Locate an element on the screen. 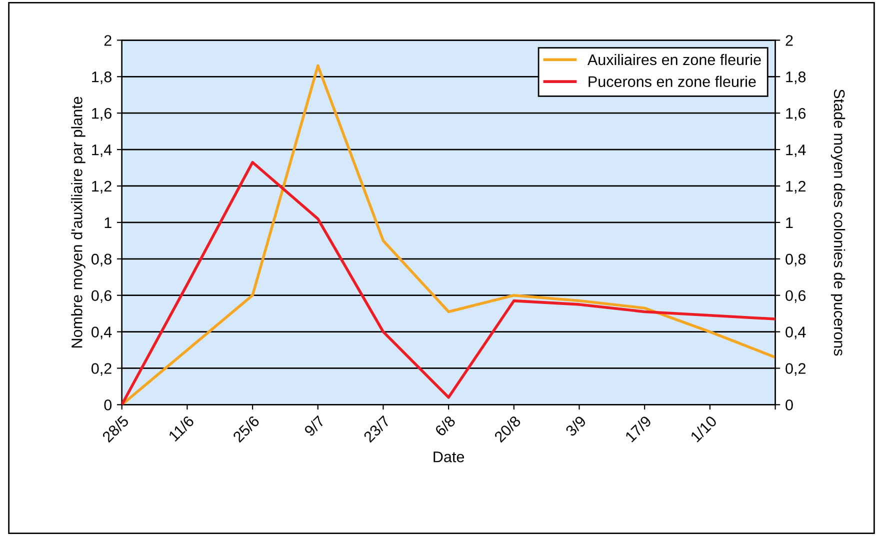 The image size is (883, 536). y-tick-label: 2 is located at coordinates (108, 40).